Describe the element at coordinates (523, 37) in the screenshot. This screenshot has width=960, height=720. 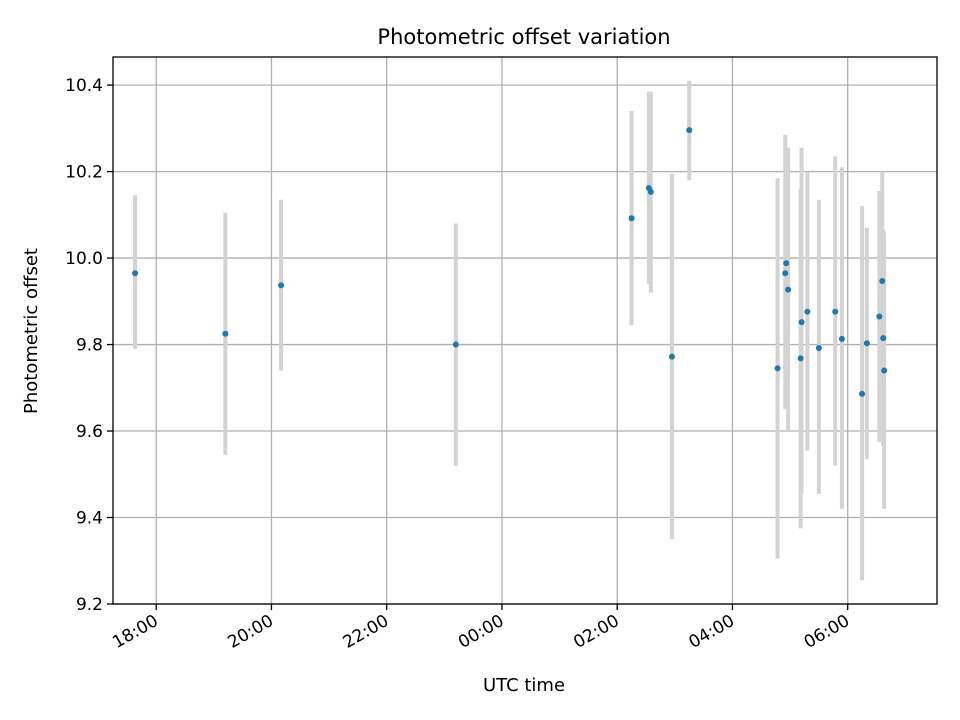
I see `chart-title: Photometric offset variation` at that location.